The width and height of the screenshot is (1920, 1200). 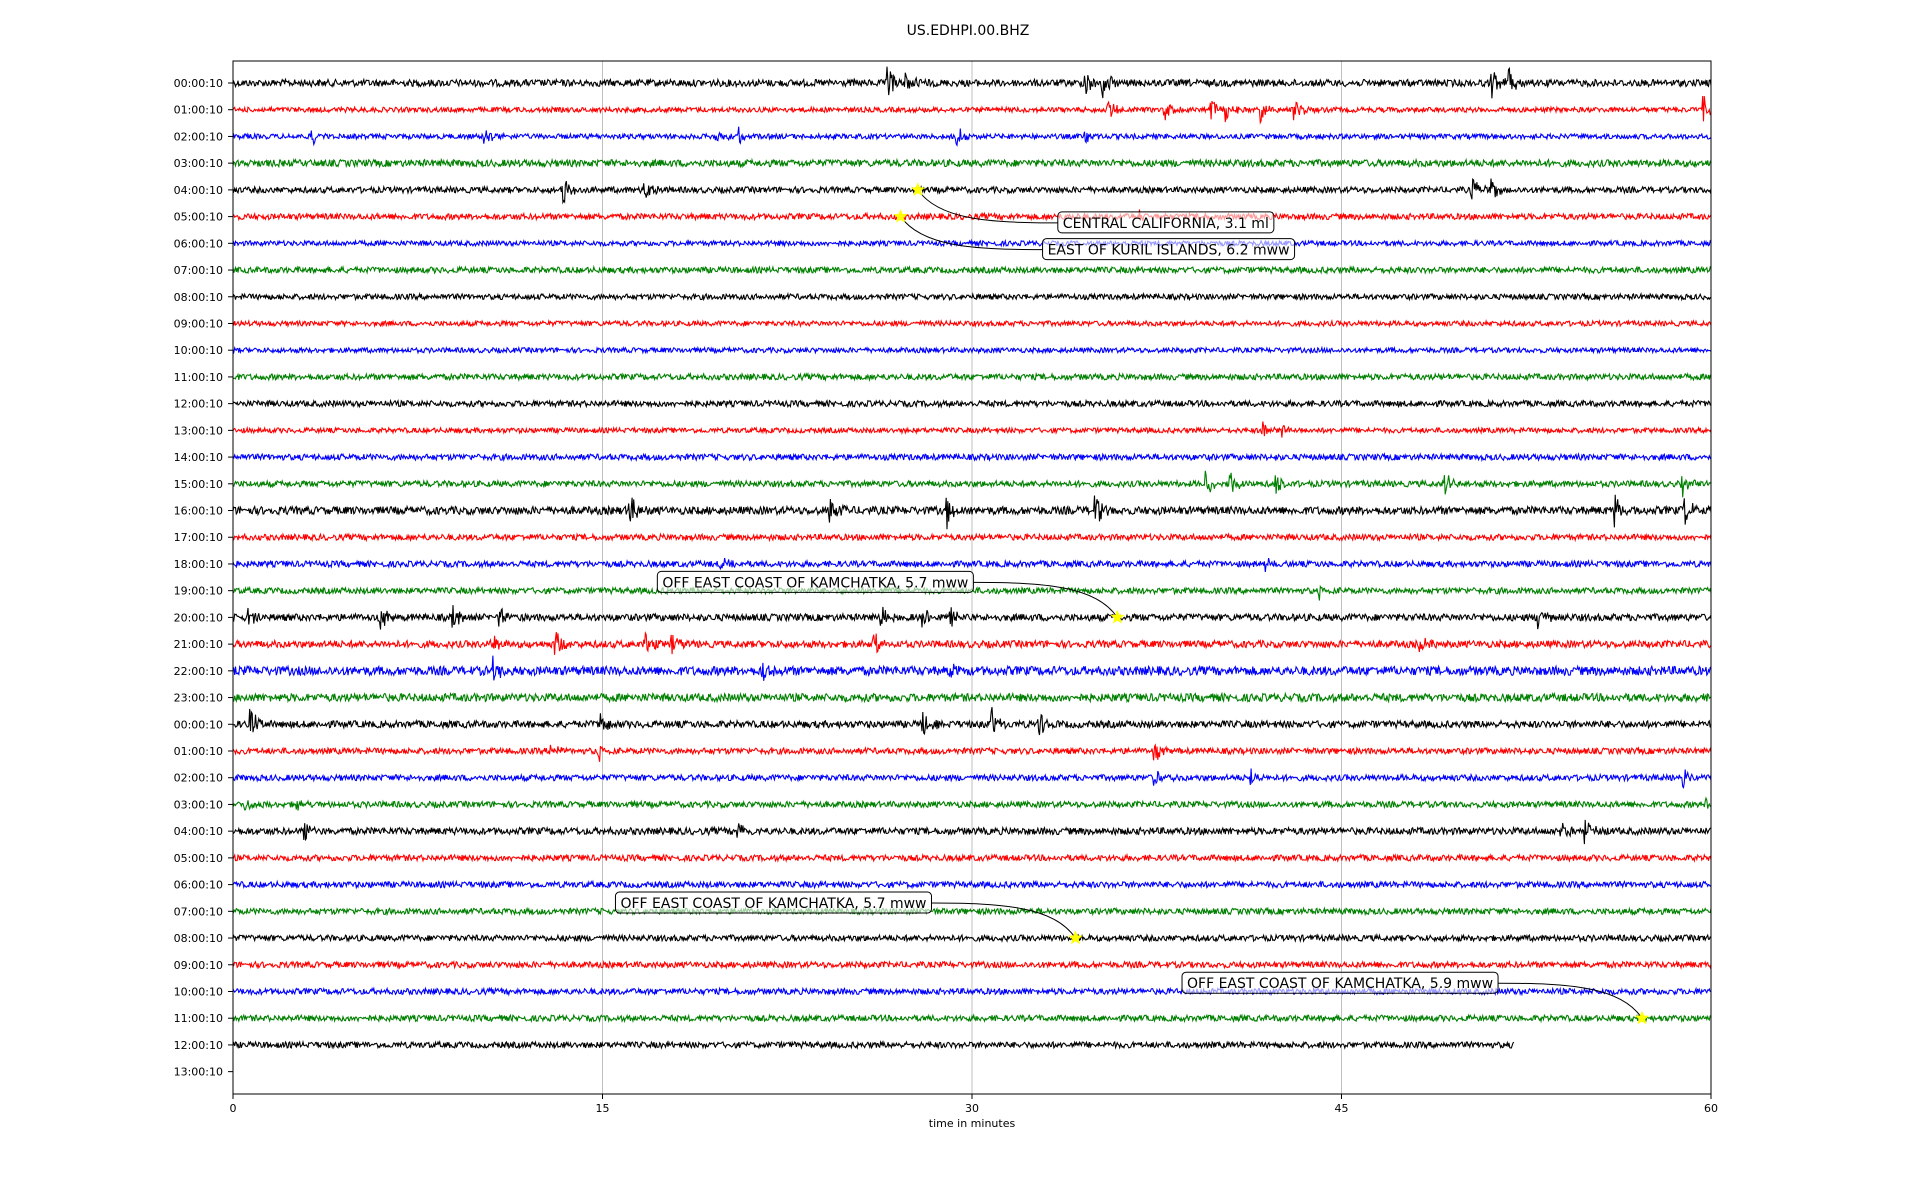 I want to click on x-tick-label: 0, so click(x=233, y=1108).